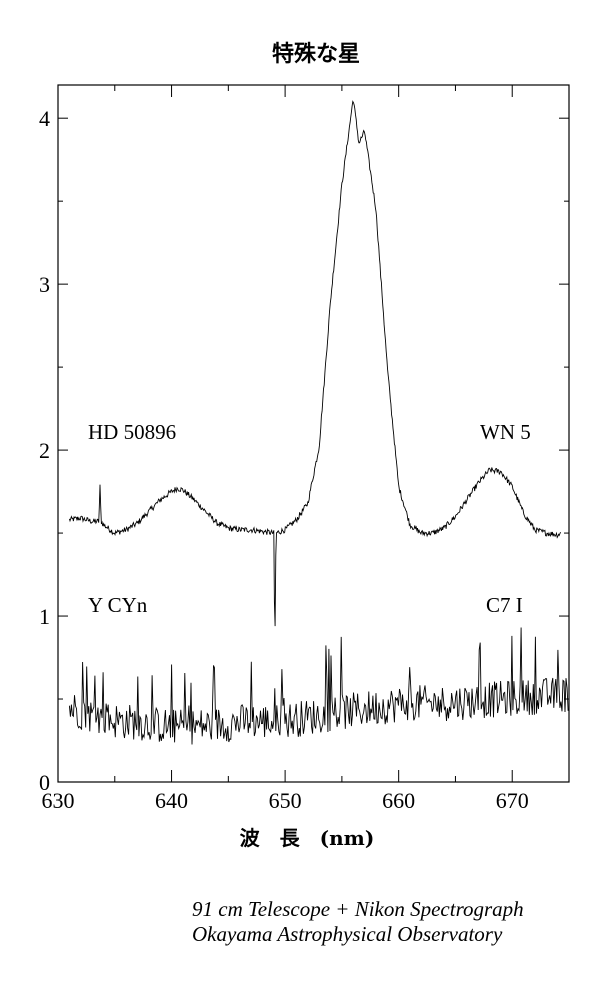  What do you see at coordinates (58, 800) in the screenshot?
I see `x-tick-label: 630` at bounding box center [58, 800].